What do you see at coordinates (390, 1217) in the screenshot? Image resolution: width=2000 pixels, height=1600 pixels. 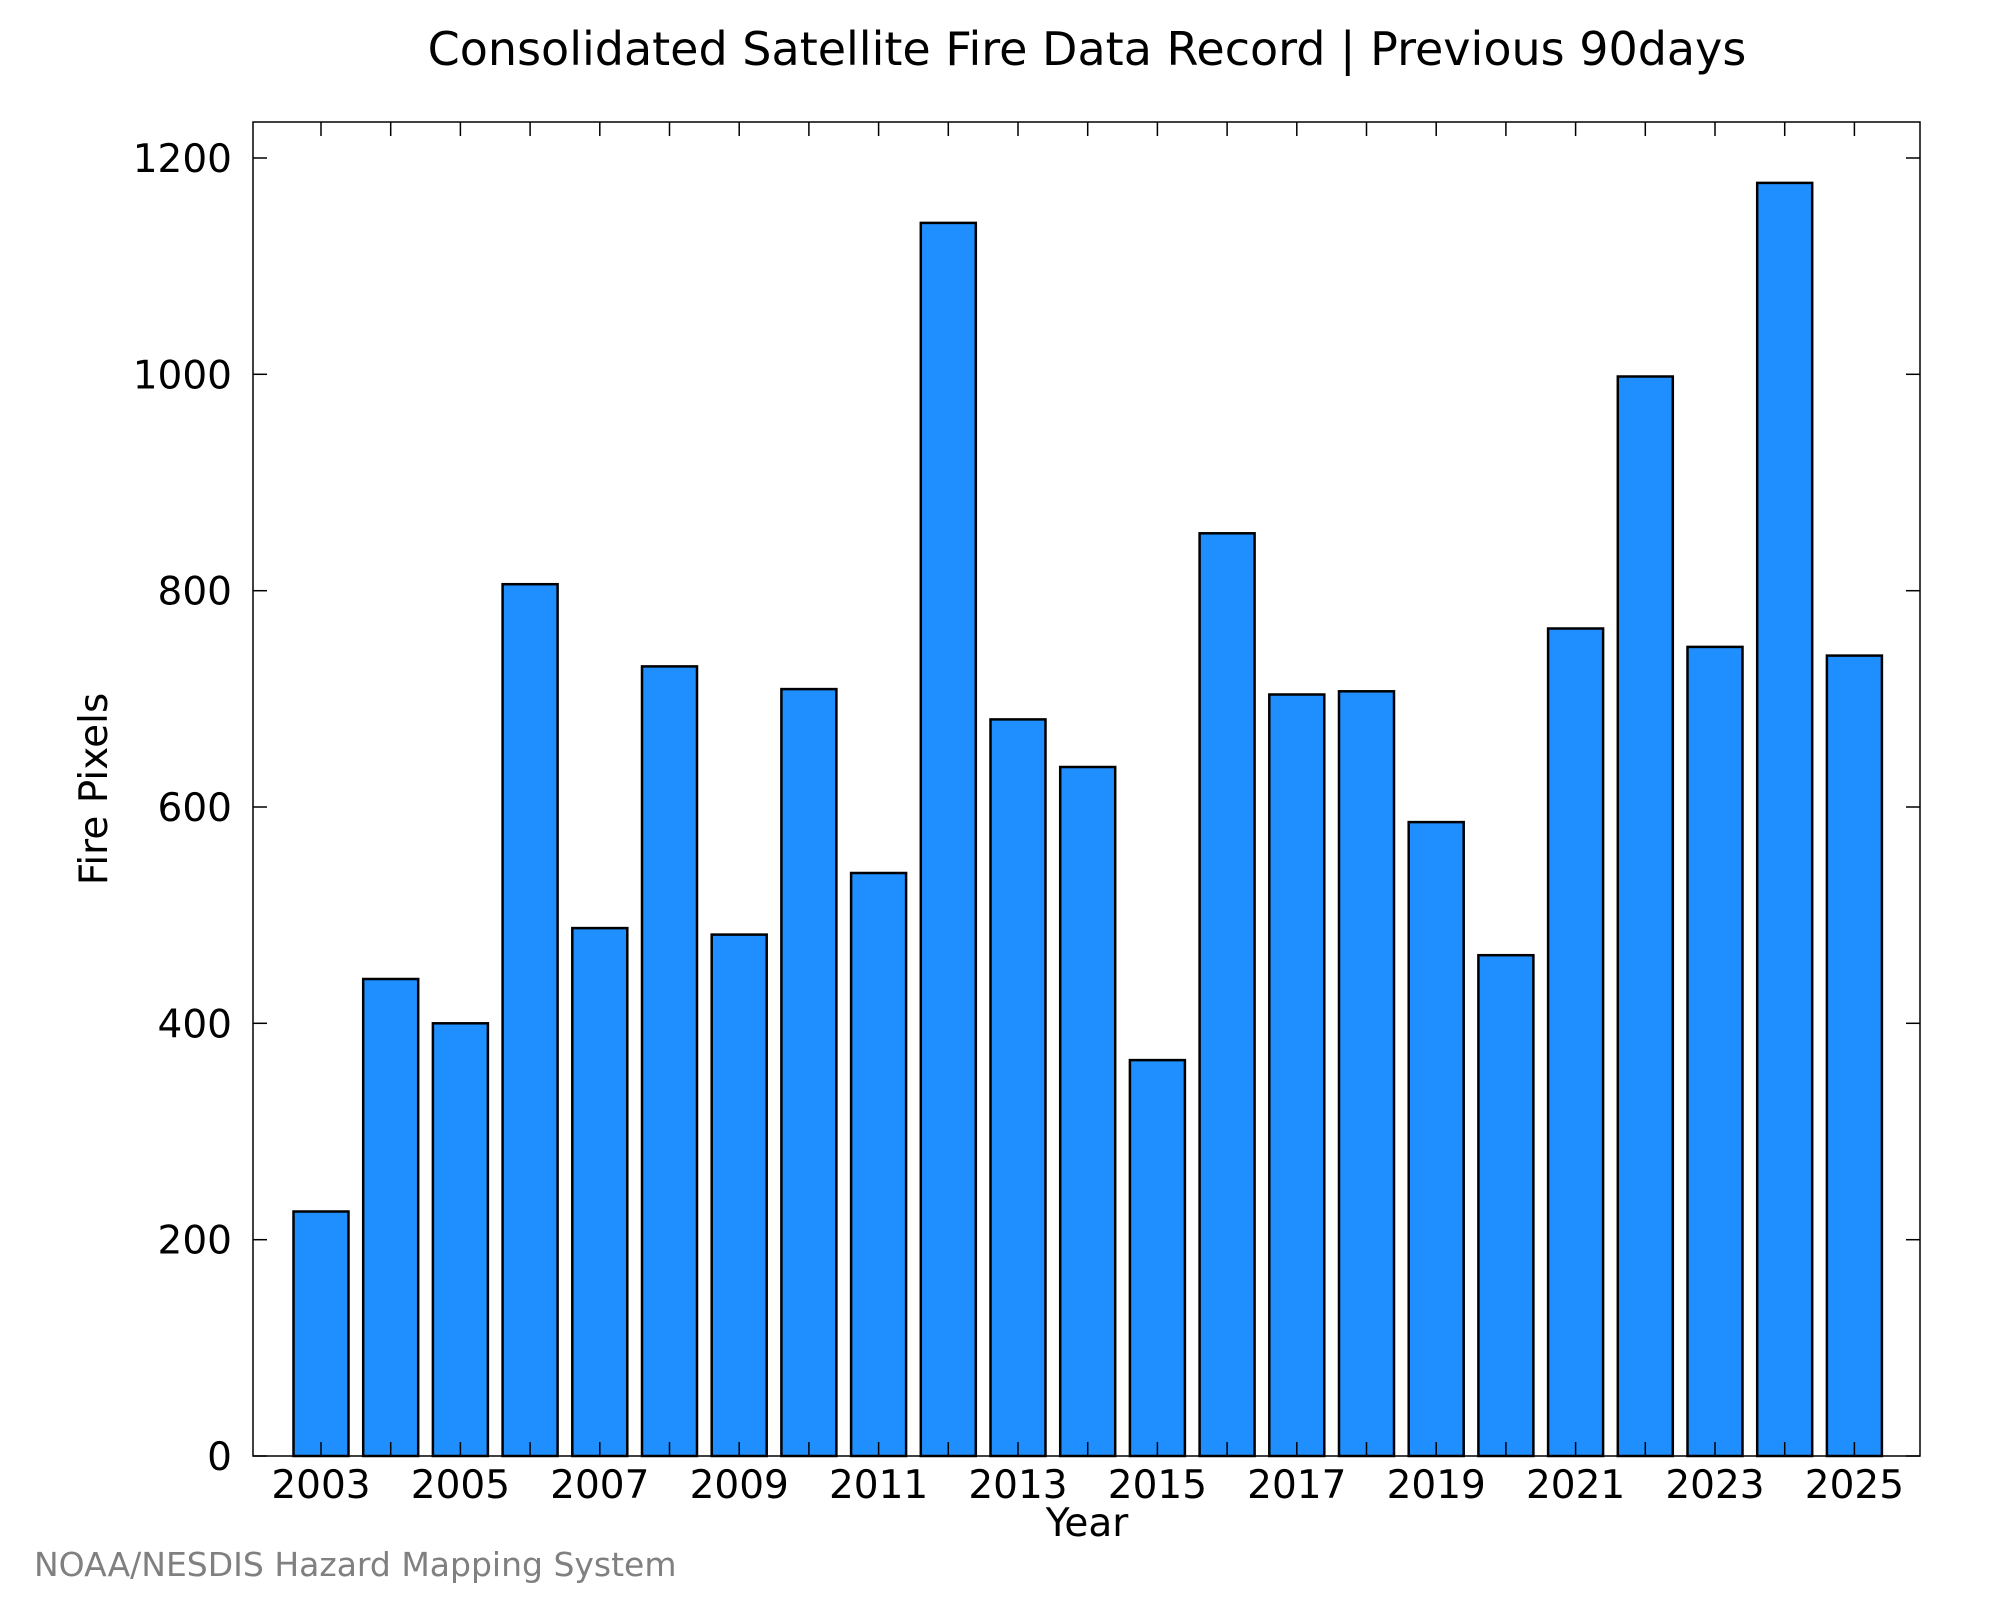 I see `bar-2004` at bounding box center [390, 1217].